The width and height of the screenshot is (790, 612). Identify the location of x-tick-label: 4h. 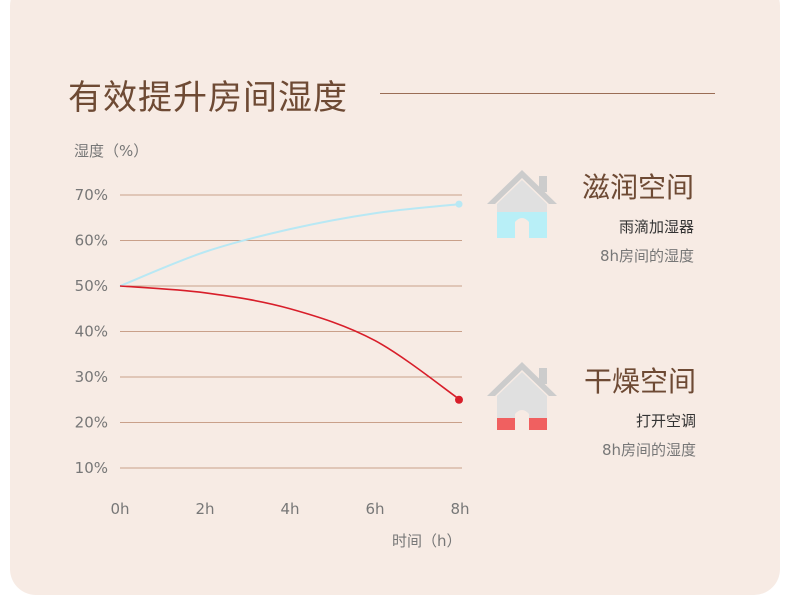
(289, 509).